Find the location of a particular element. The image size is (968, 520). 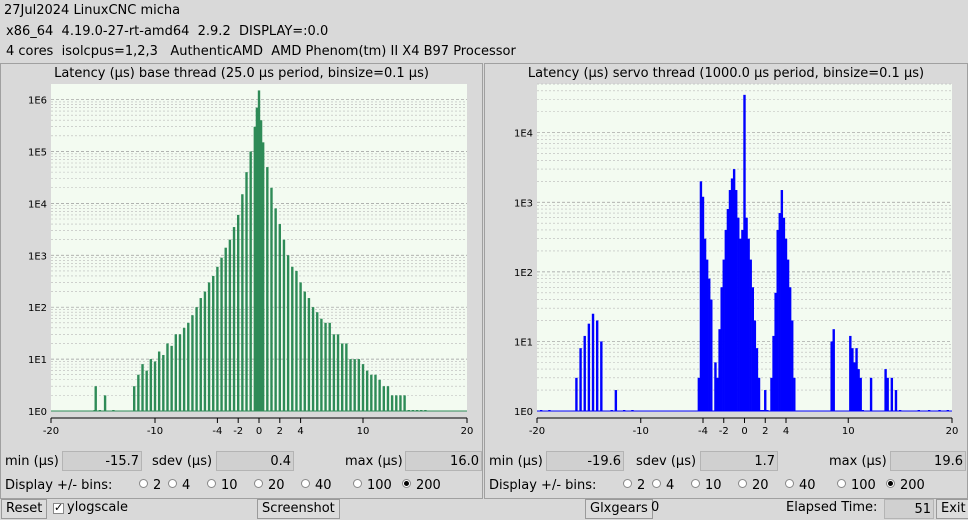

servo-min-value: -19.6 is located at coordinates (585, 461).